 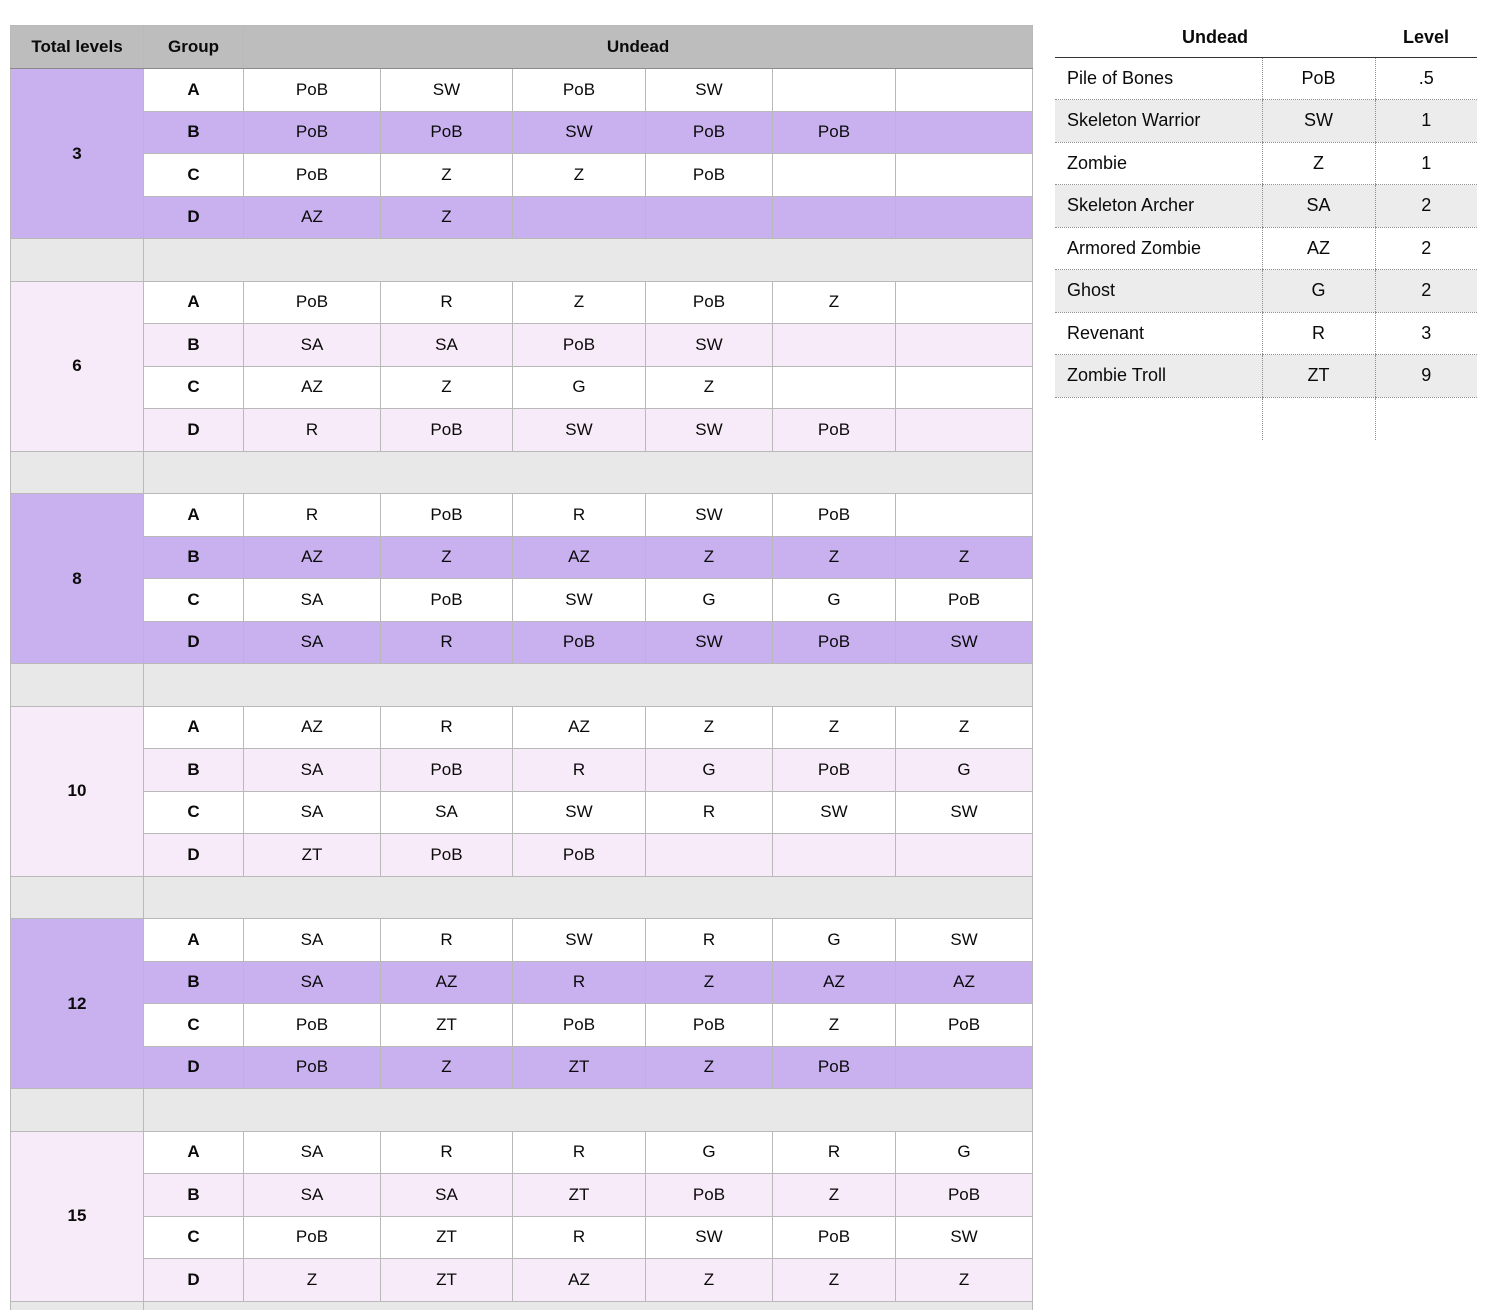 What do you see at coordinates (1318, 78) in the screenshot?
I see `legend-abbr-cell: PoB` at bounding box center [1318, 78].